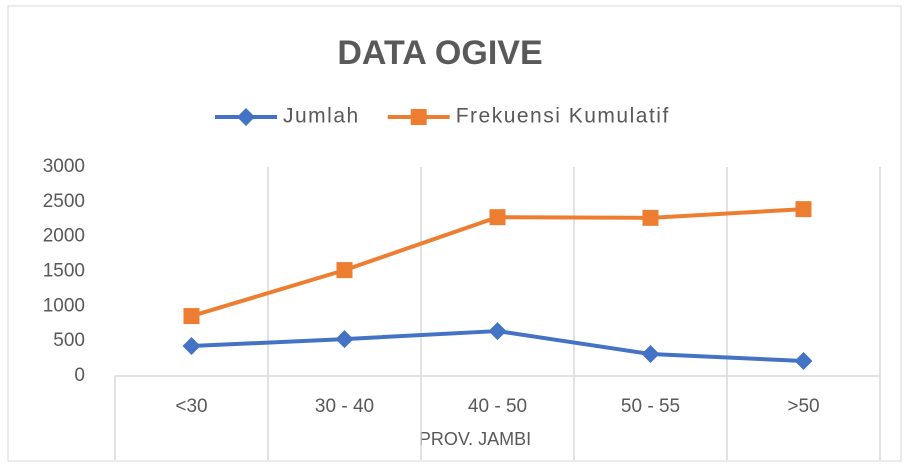 Image resolution: width=905 pixels, height=470 pixels. Describe the element at coordinates (64, 271) in the screenshot. I see `y-tick-label: 1500` at that location.